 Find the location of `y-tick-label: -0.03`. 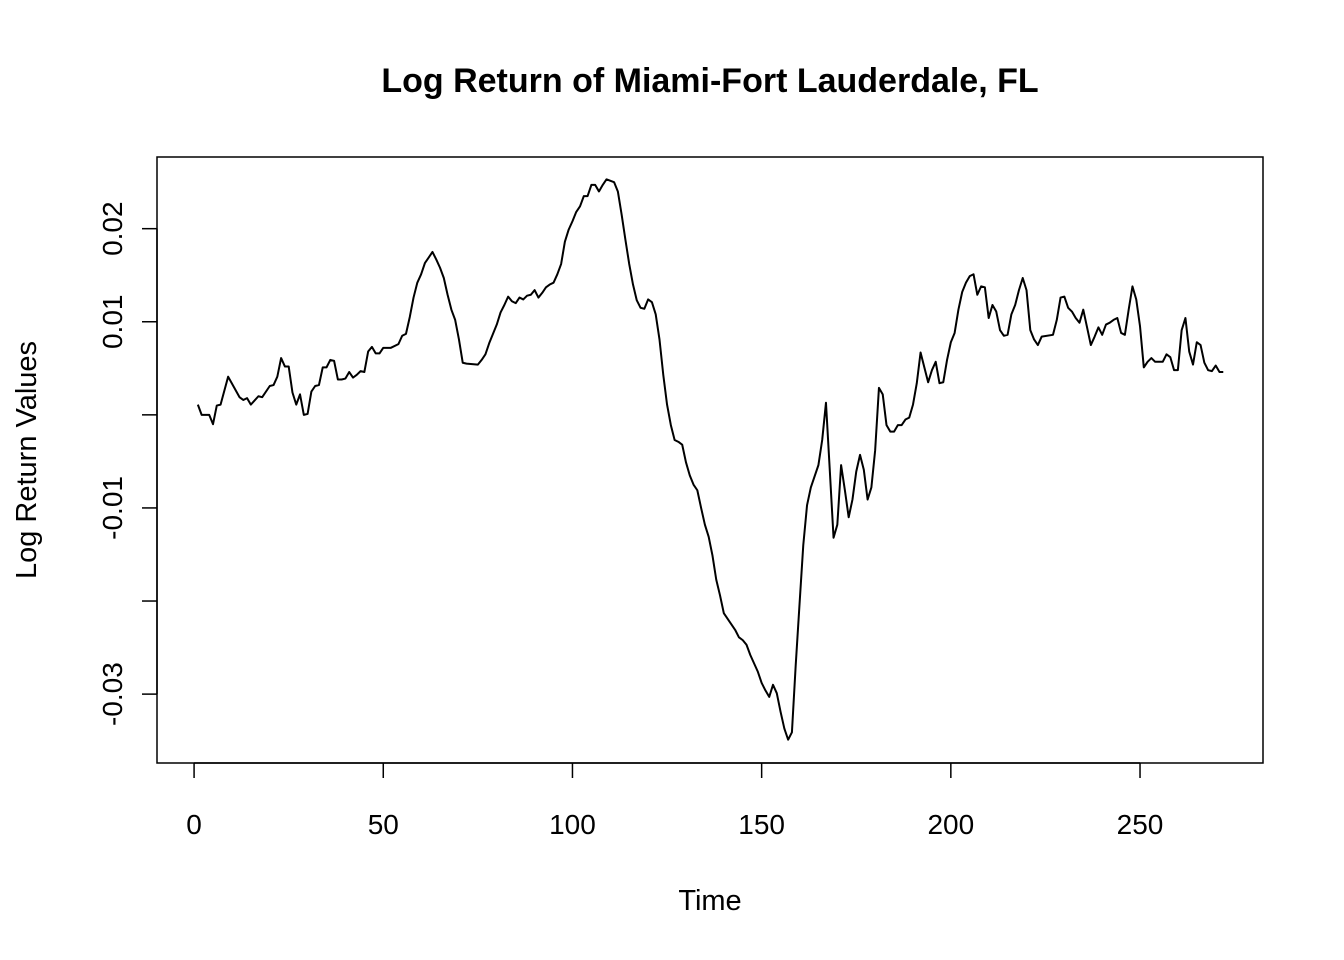

y-tick-label: -0.03 is located at coordinates (112, 694).